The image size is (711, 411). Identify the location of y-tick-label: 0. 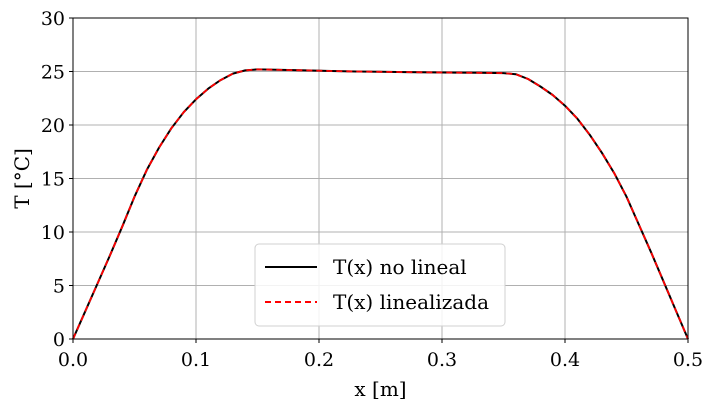
(59, 340).